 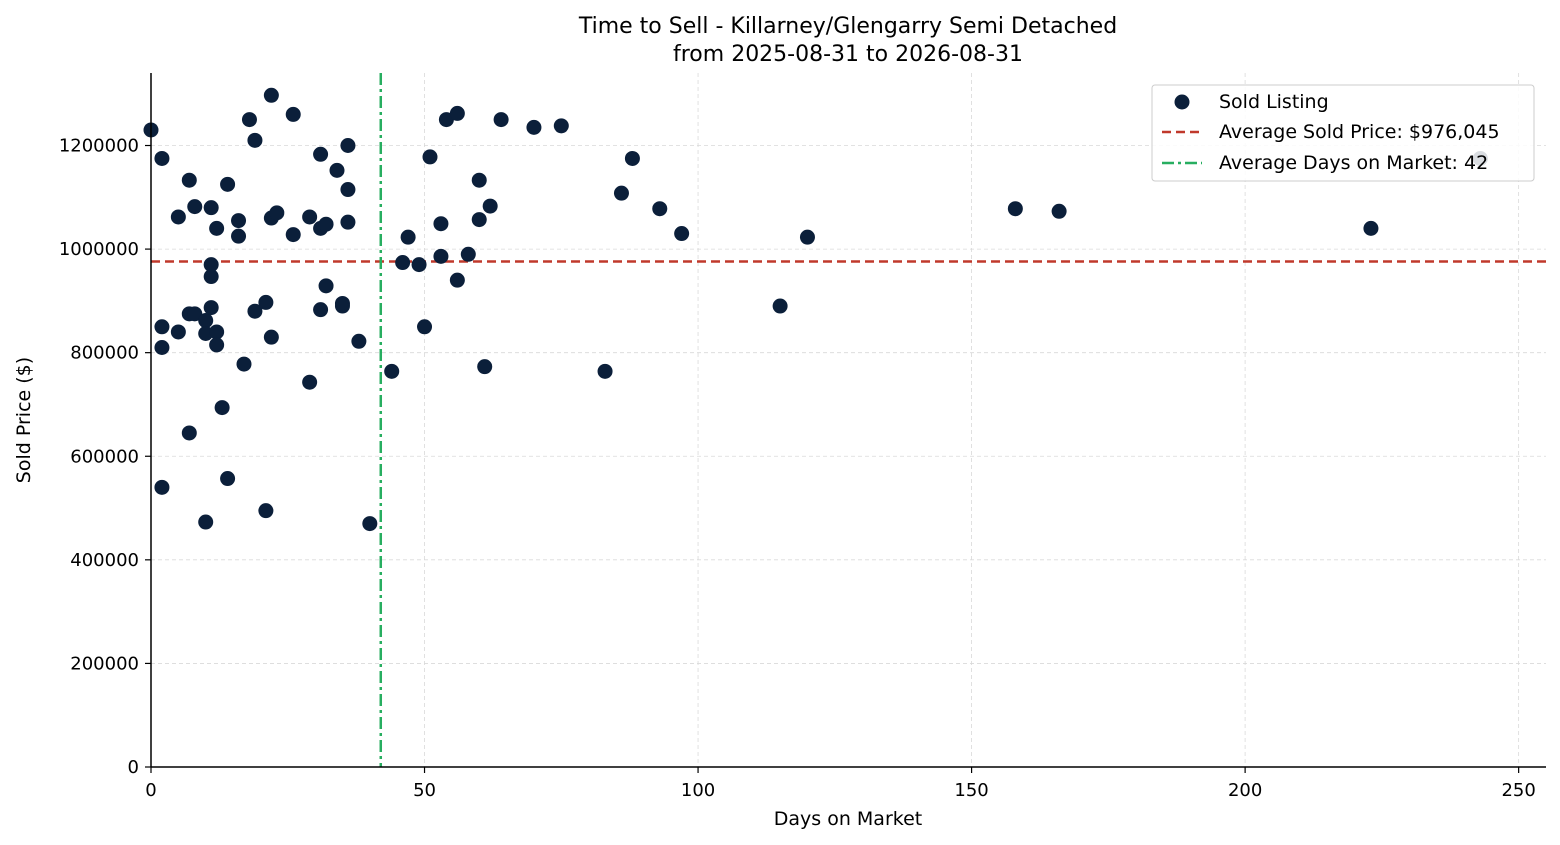 I want to click on y-tick-label: 600000, so click(x=104, y=456).